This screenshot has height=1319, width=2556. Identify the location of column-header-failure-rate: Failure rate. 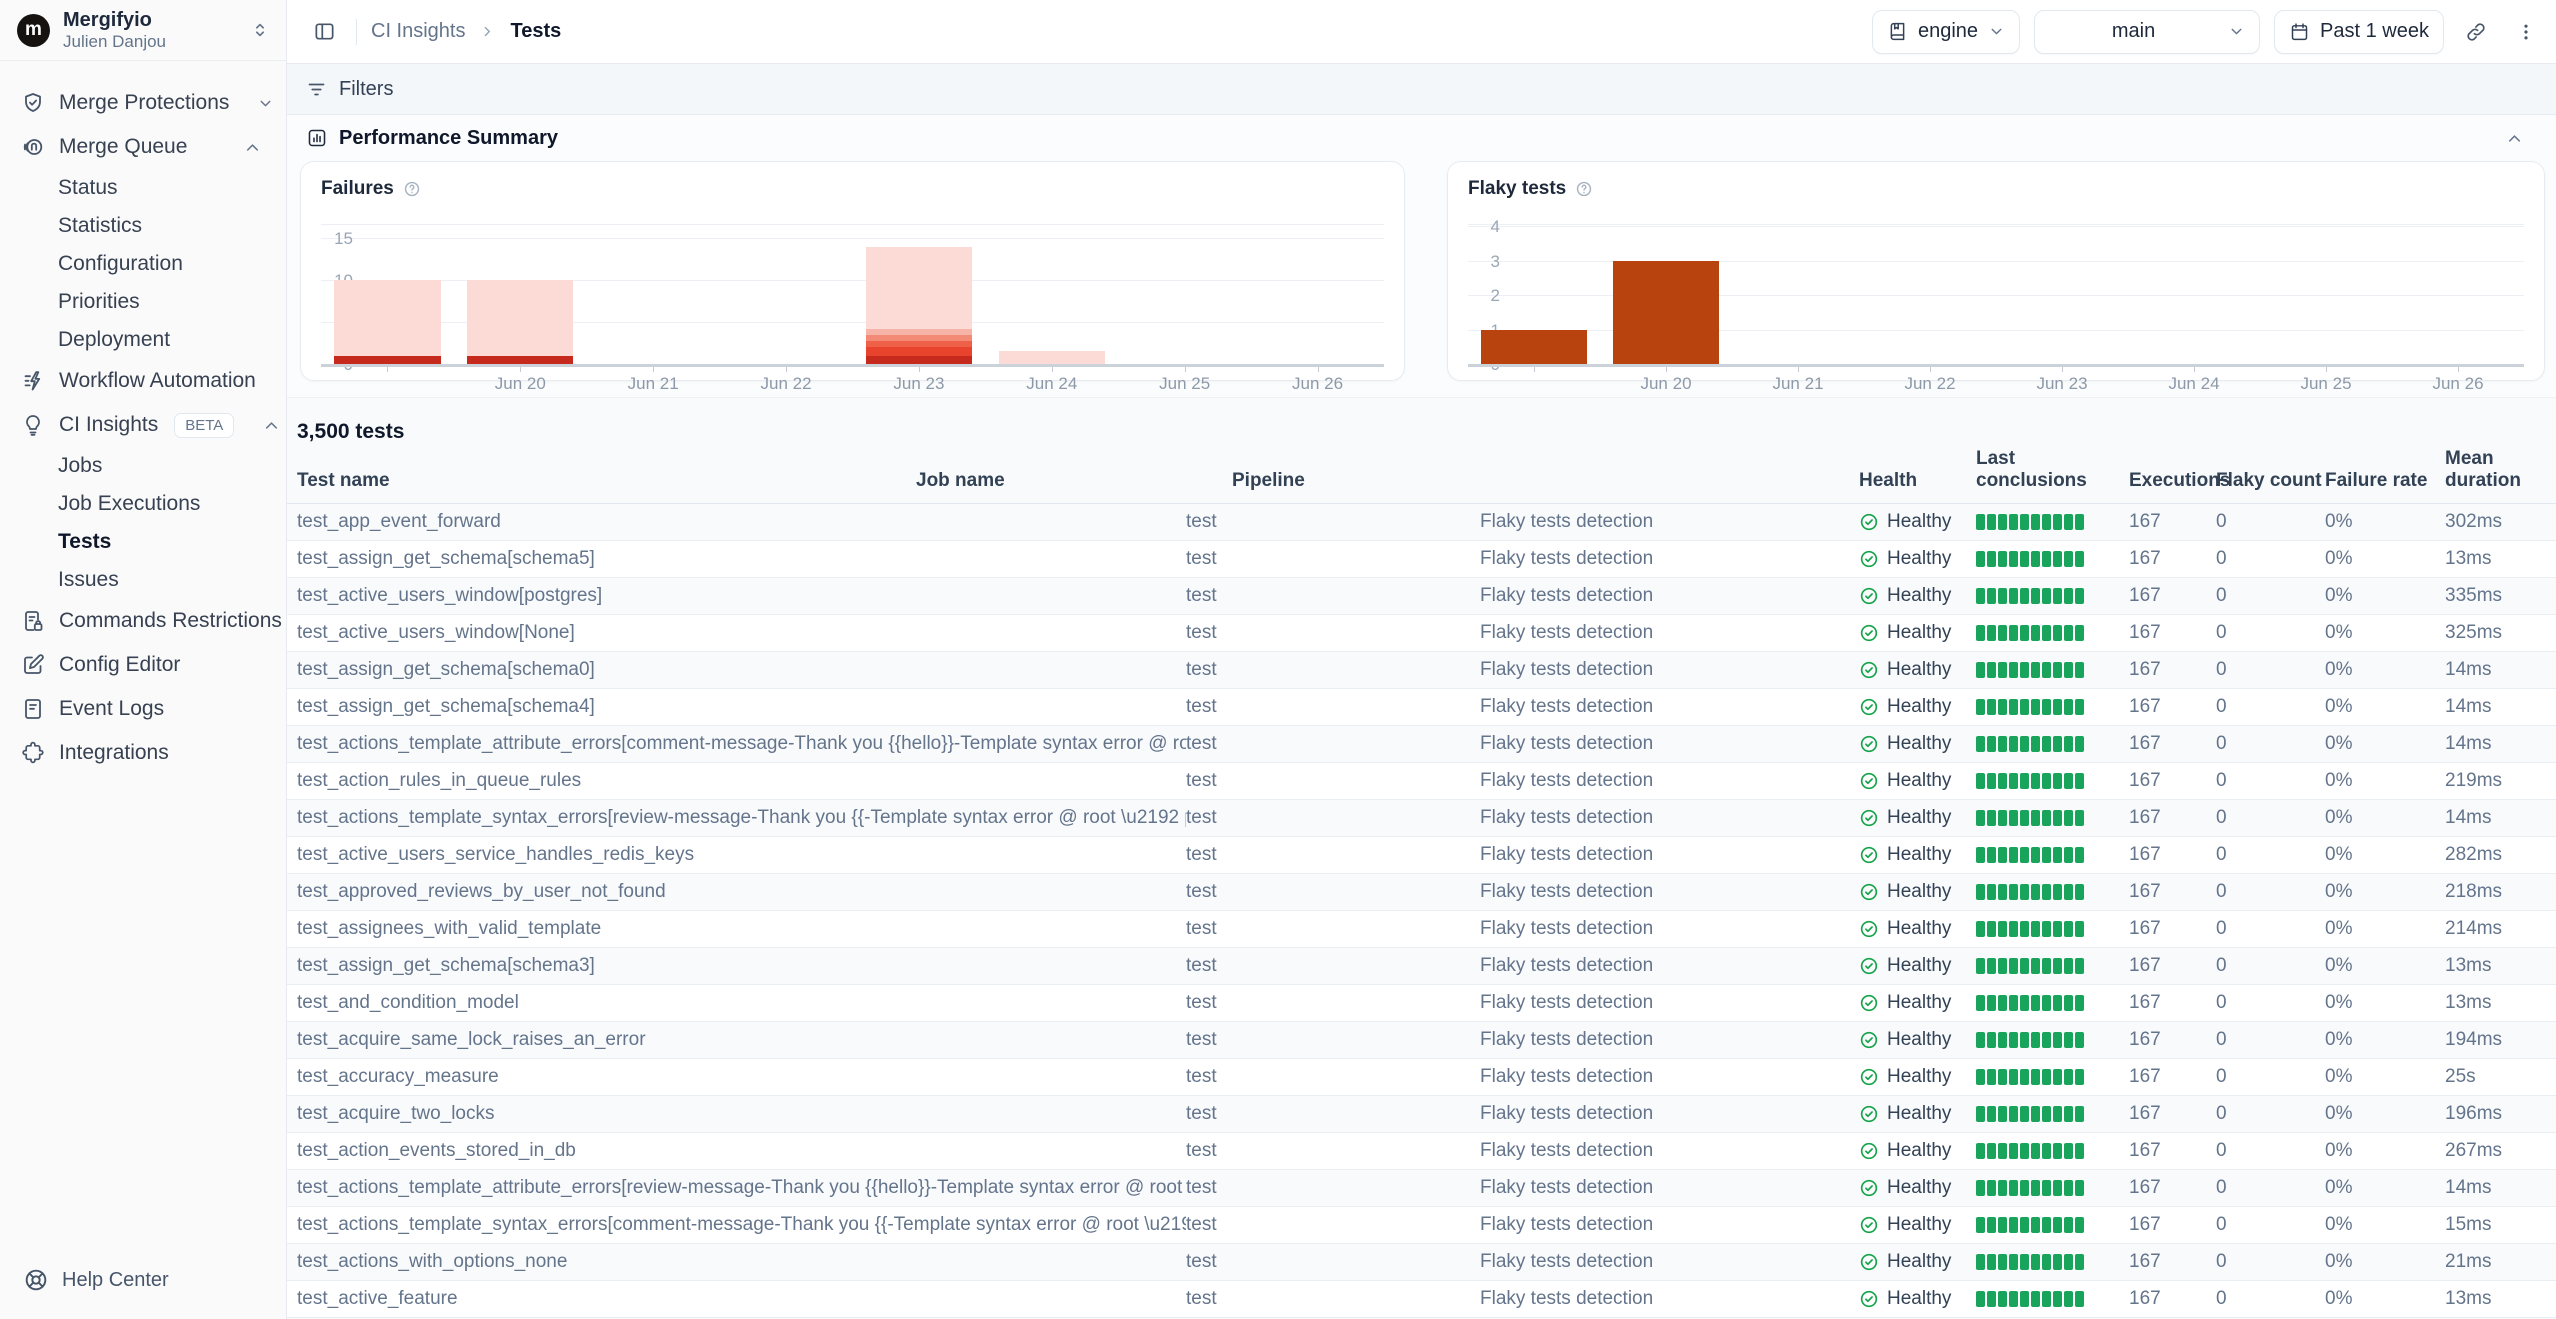
(2376, 480).